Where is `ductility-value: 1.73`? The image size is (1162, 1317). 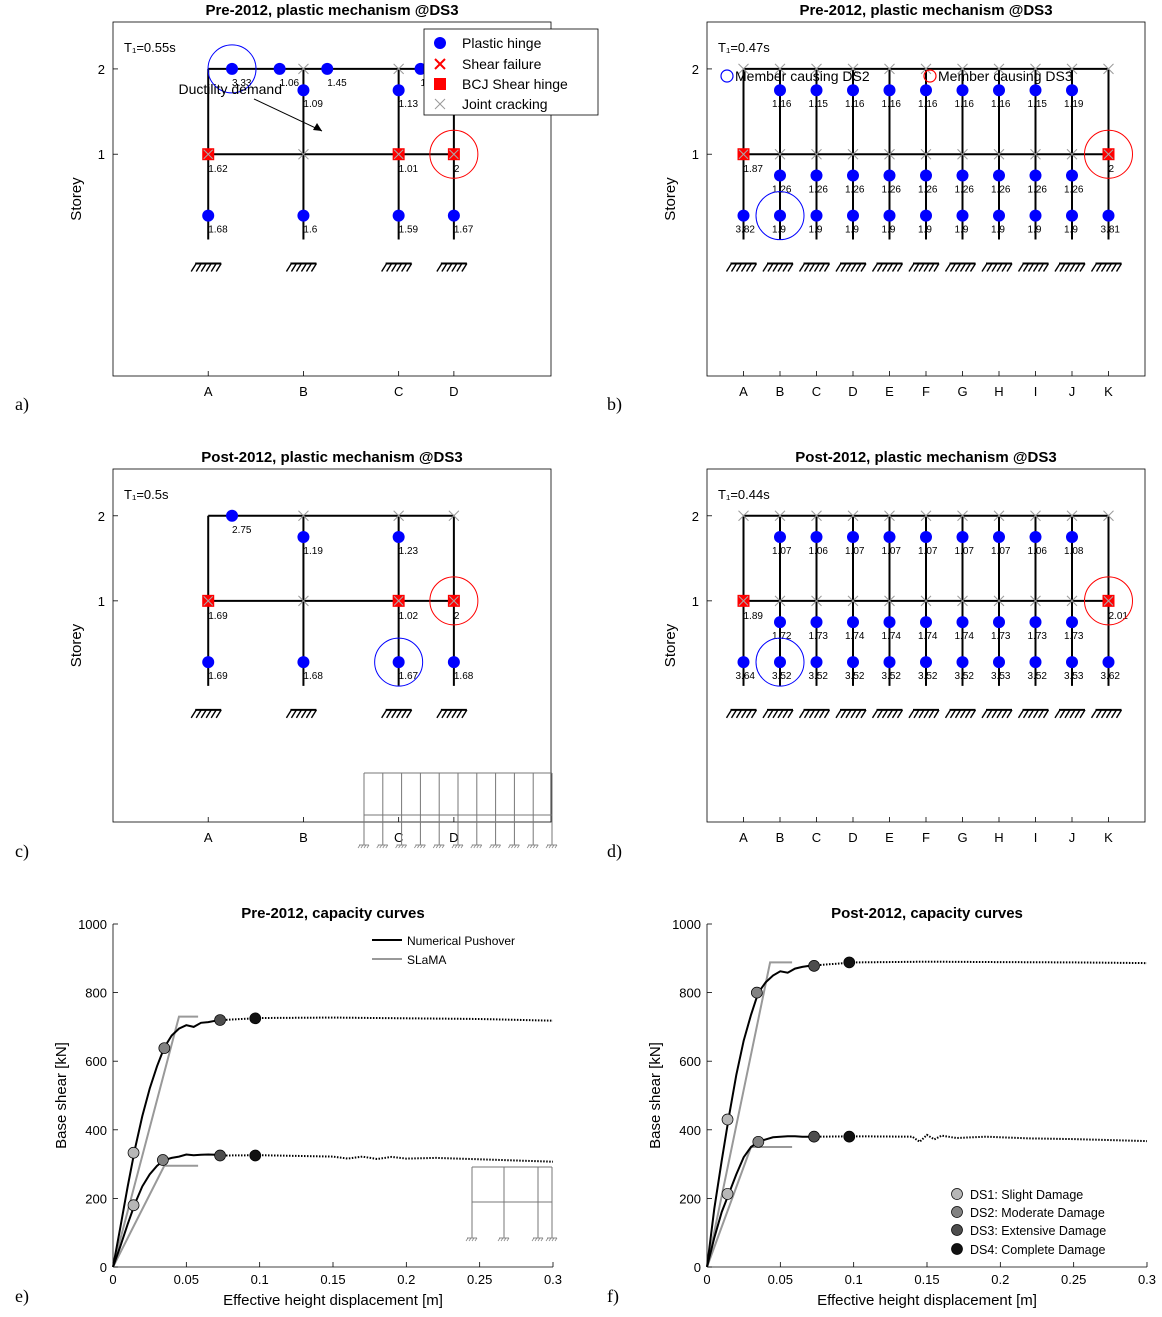 ductility-value: 1.73 is located at coordinates (819, 636).